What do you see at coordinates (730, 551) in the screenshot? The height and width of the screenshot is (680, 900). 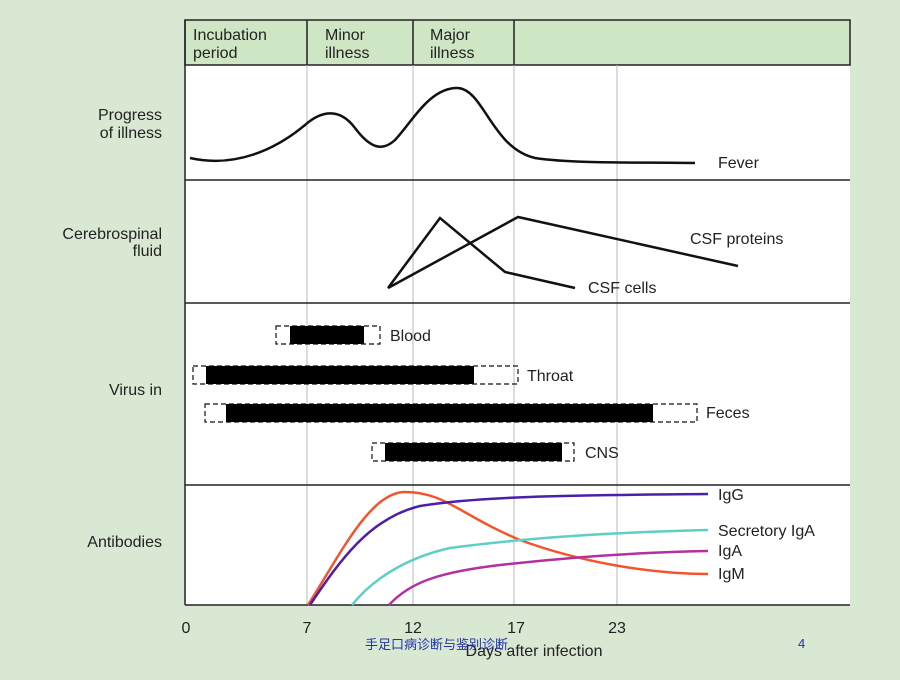 I see `iga-label: IgA` at bounding box center [730, 551].